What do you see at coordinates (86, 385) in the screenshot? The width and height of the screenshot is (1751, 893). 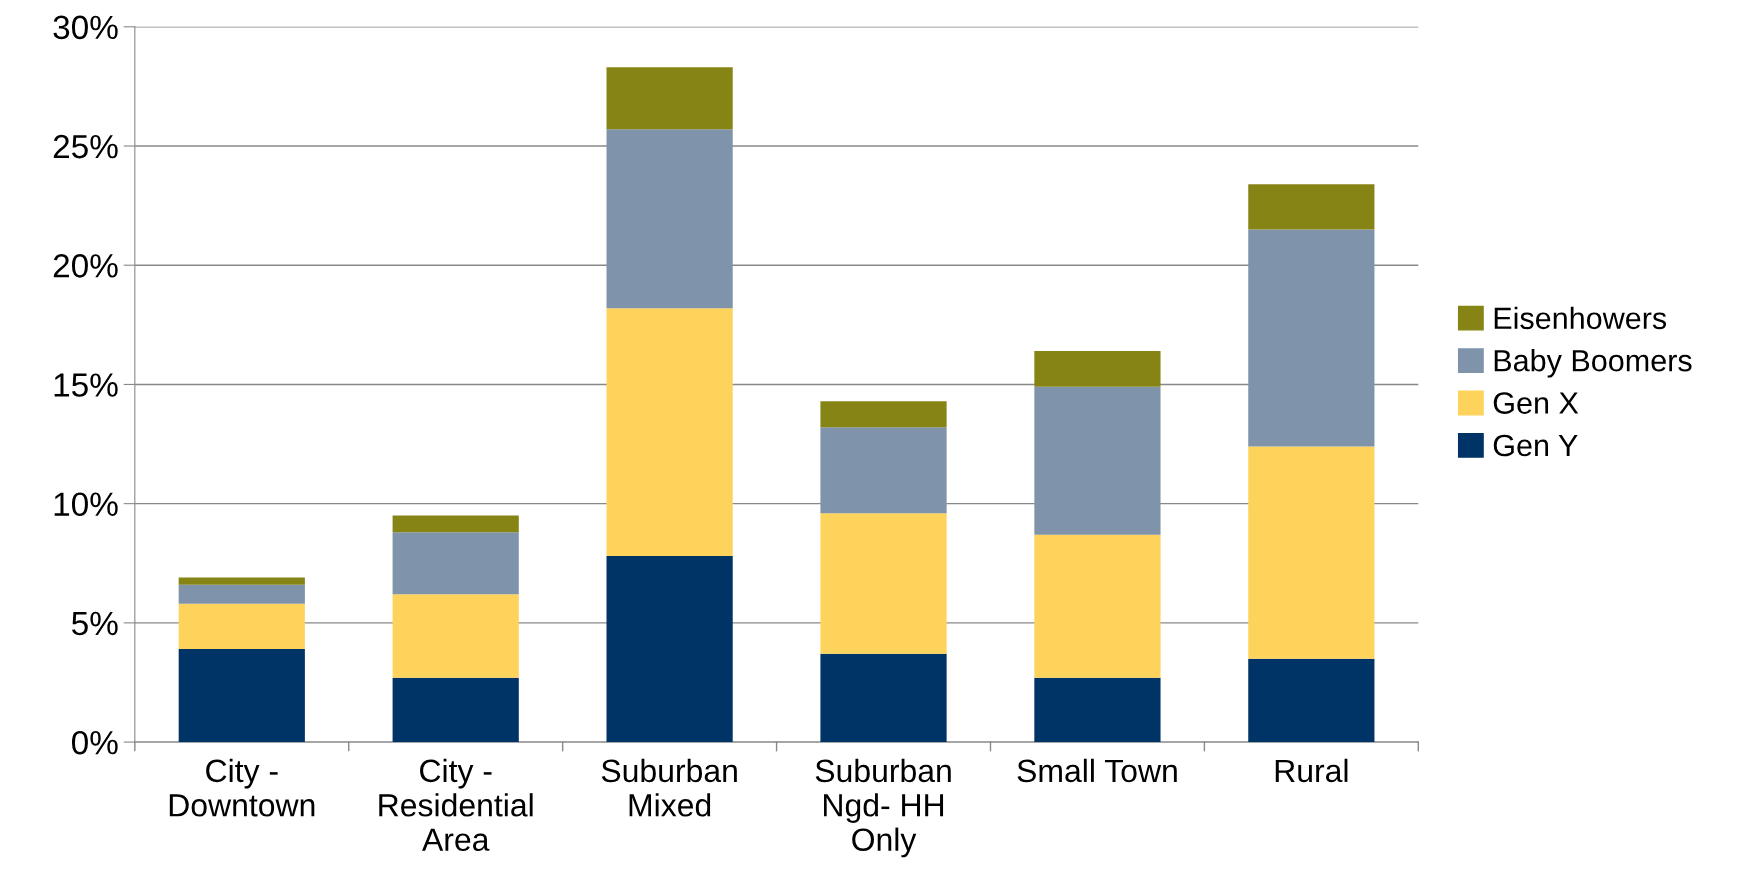 I see `y-tick-label: 15%` at bounding box center [86, 385].